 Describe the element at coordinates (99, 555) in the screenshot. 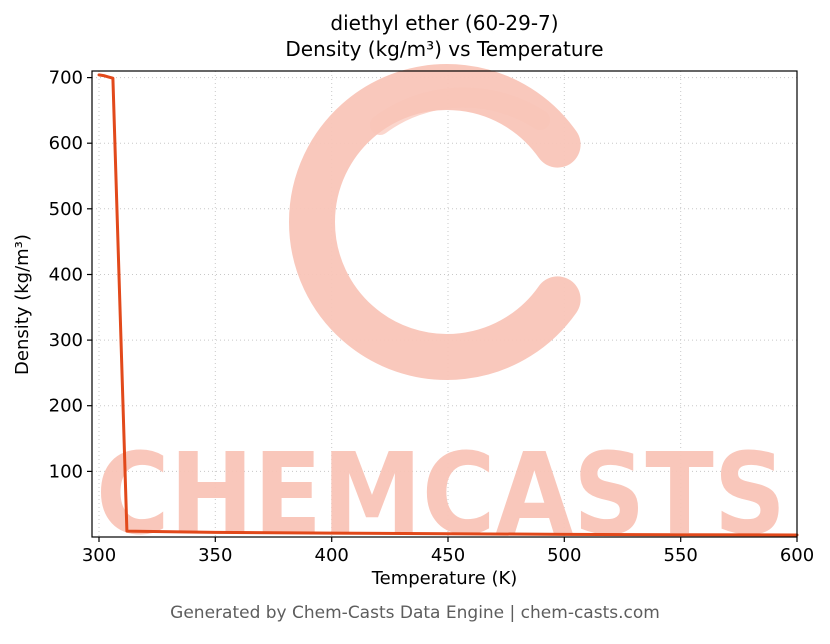

I see `x-tick-label: 300` at that location.